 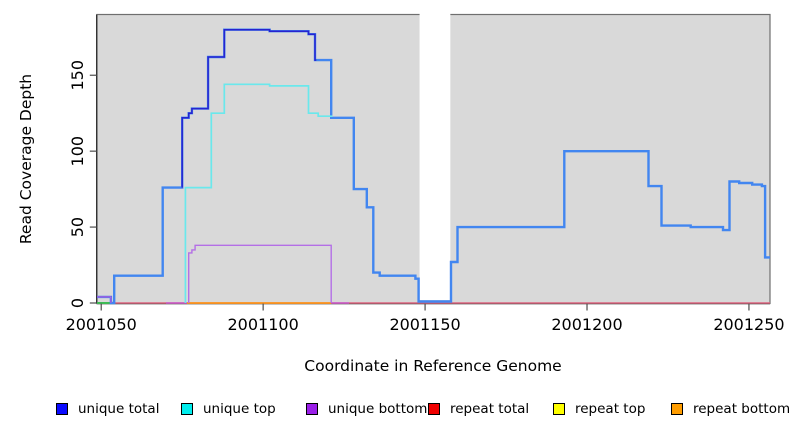 I want to click on legend-label: repeat total, so click(x=490, y=409).